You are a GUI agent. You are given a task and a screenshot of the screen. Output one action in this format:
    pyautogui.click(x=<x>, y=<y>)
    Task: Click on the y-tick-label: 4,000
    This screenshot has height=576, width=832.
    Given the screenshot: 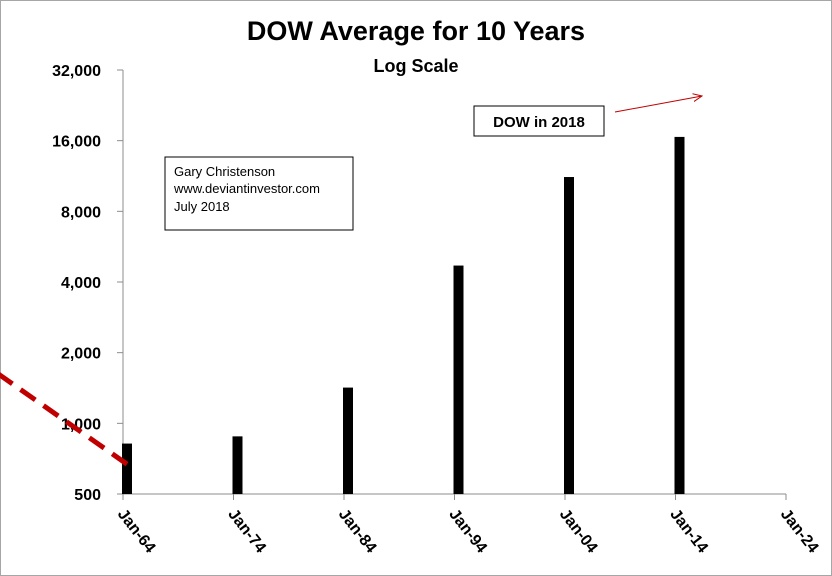 What is the action you would take?
    pyautogui.click(x=81, y=283)
    